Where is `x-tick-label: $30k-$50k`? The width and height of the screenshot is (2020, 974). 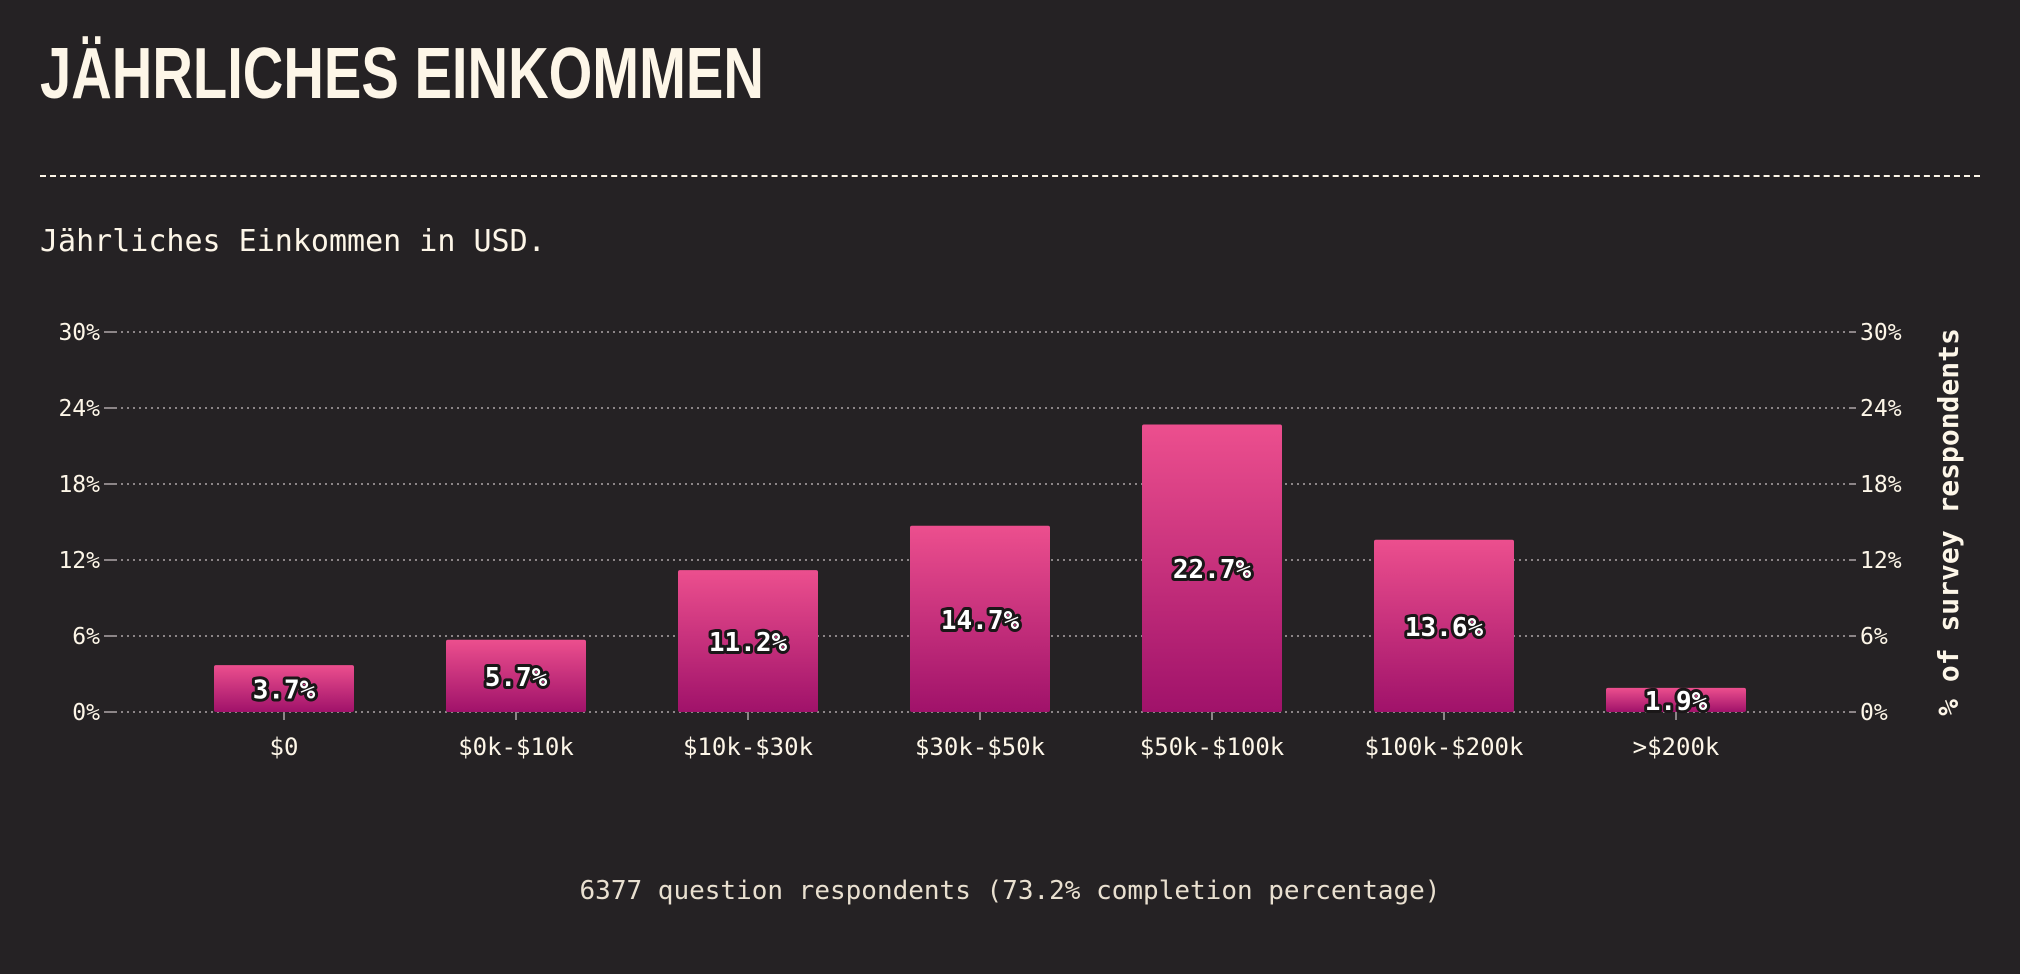 x-tick-label: $30k-$50k is located at coordinates (980, 747).